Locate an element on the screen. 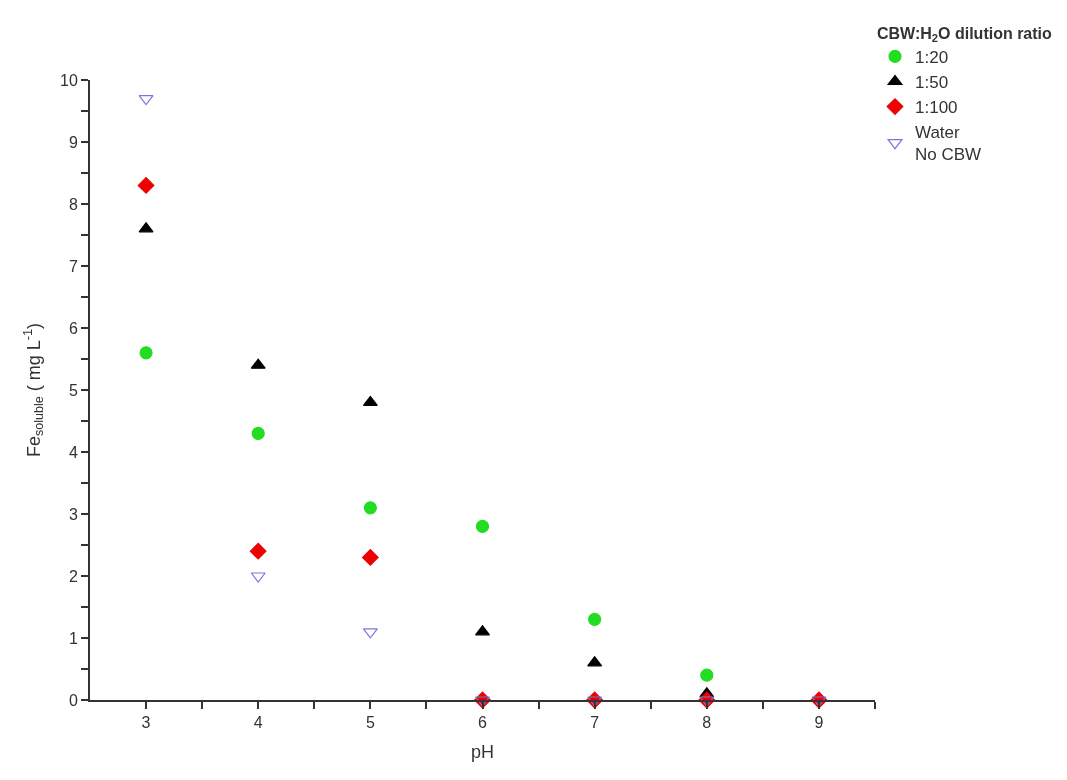  legend-label: 1:20 is located at coordinates (932, 57).